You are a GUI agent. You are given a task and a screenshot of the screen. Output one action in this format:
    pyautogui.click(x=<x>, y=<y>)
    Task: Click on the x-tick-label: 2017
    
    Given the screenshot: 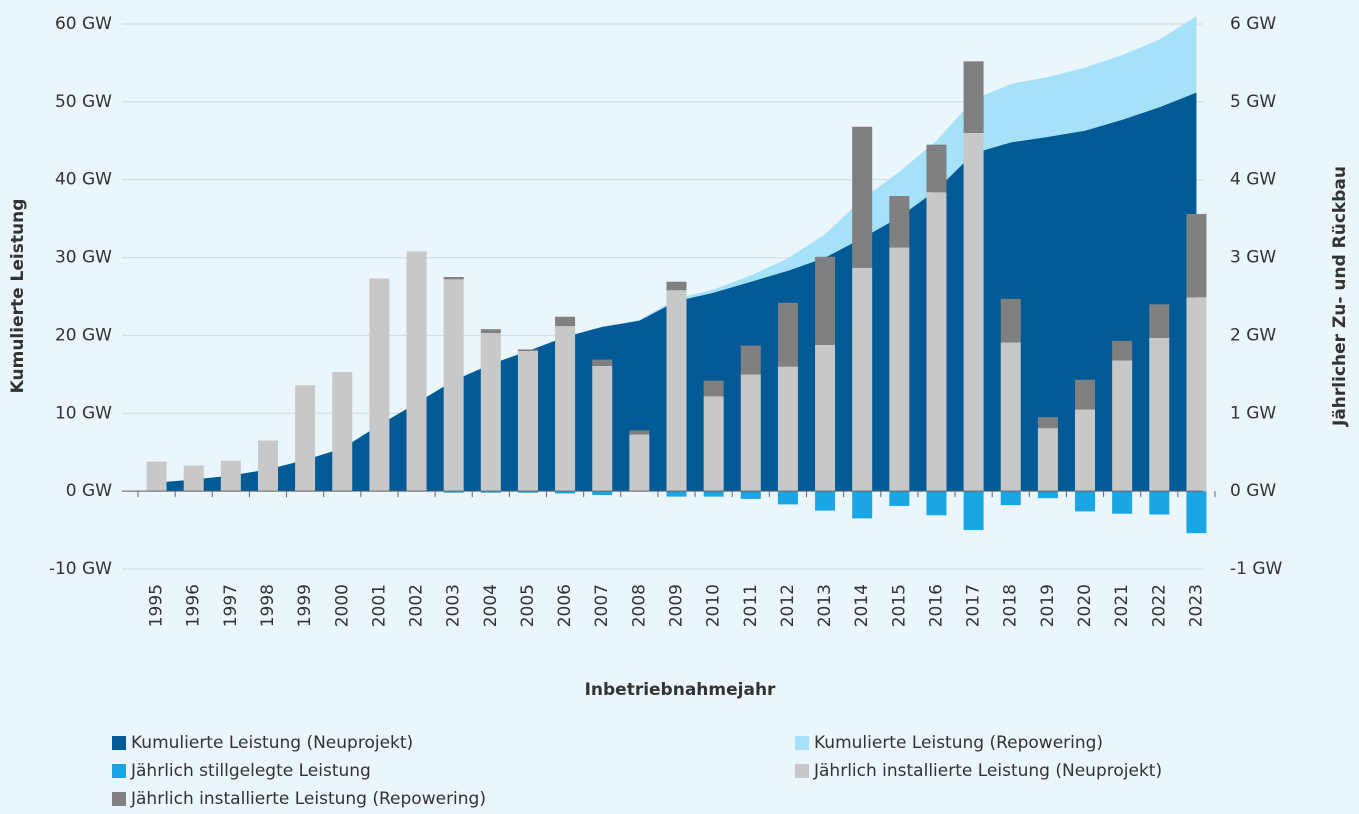 What is the action you would take?
    pyautogui.click(x=974, y=605)
    